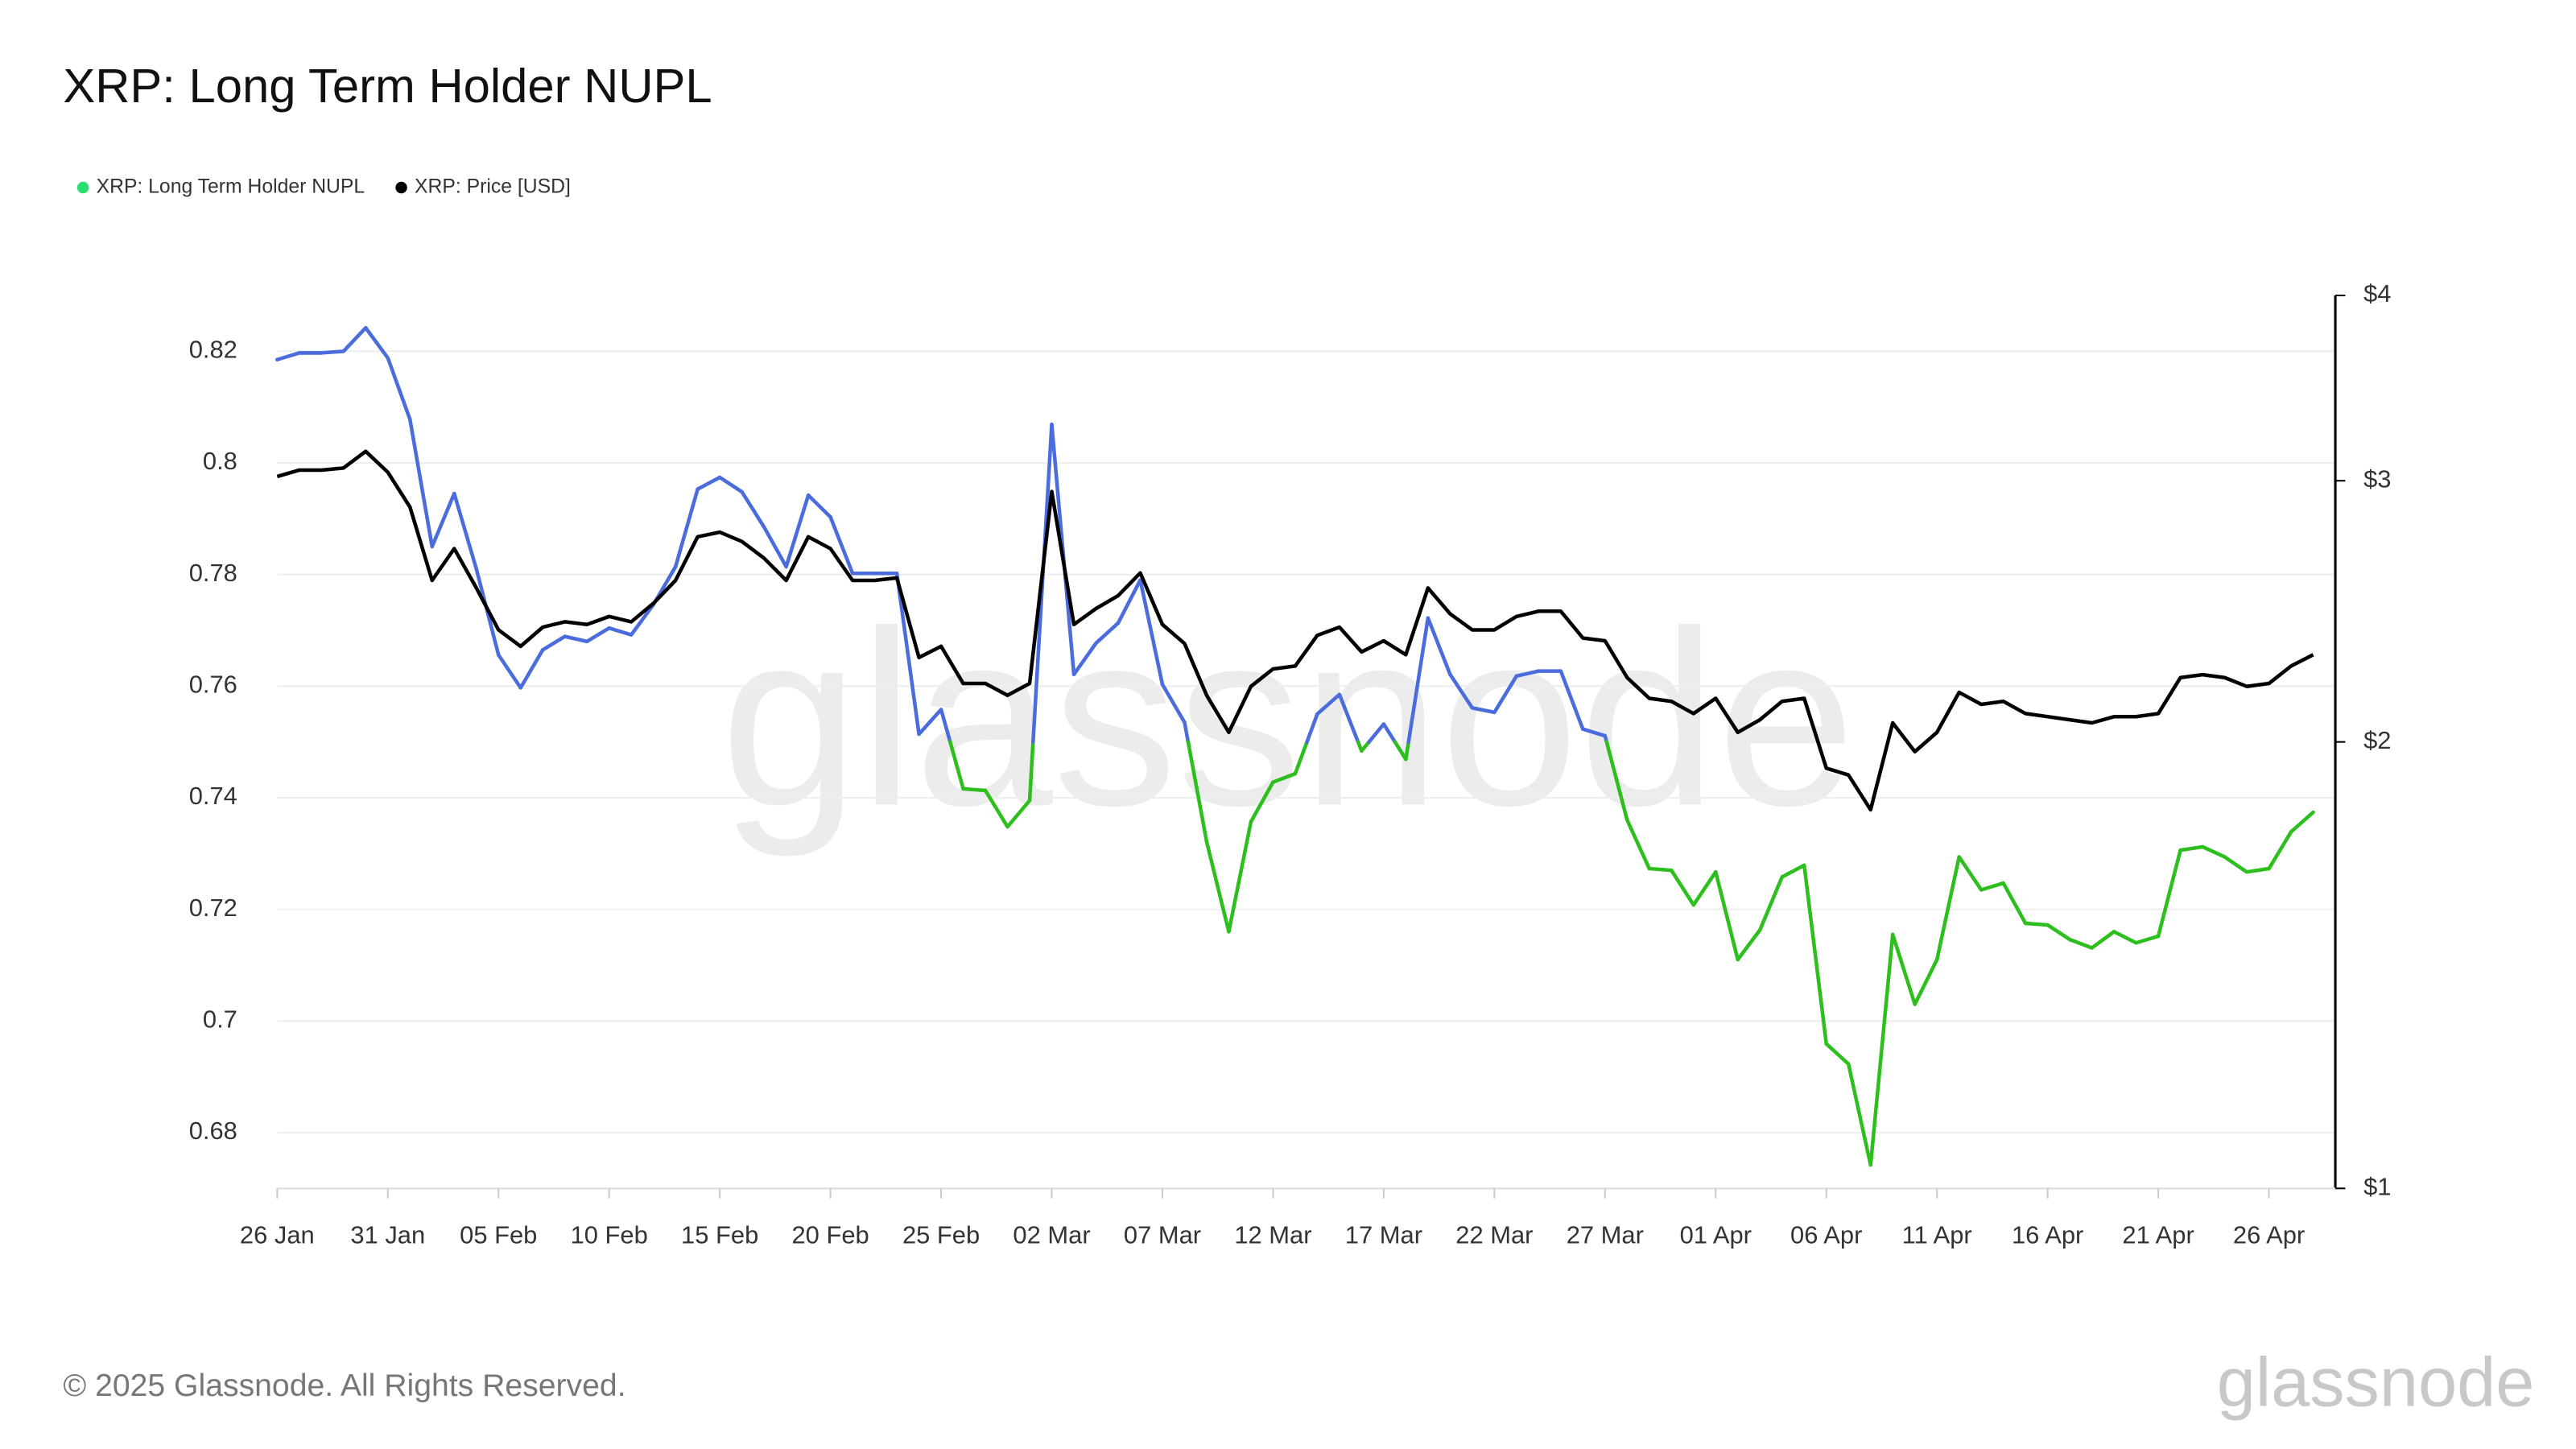 This screenshot has width=2576, height=1449. Describe the element at coordinates (1937, 1234) in the screenshot. I see `x-tick-label: 11 Apr` at that location.